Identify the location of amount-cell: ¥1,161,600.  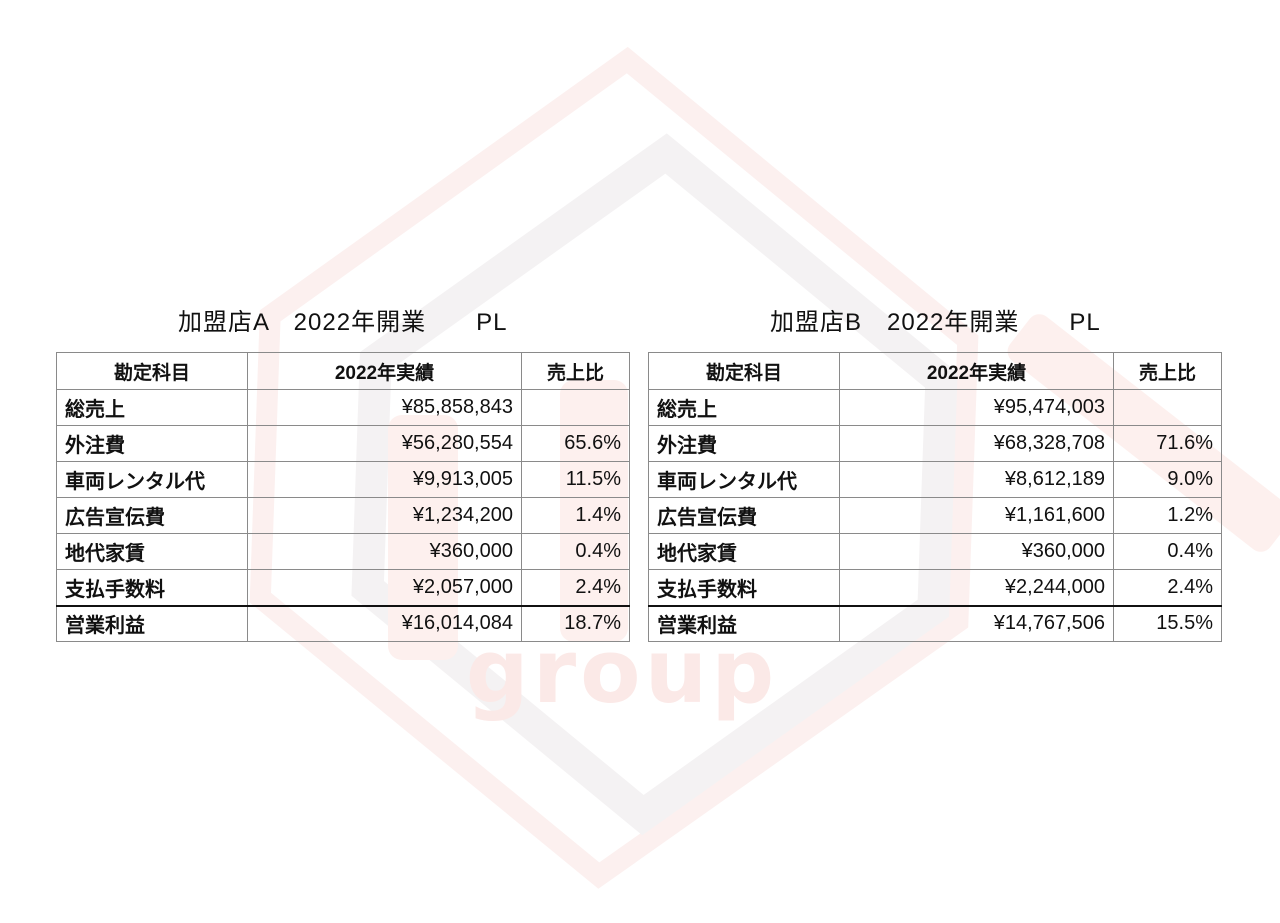
(976, 515).